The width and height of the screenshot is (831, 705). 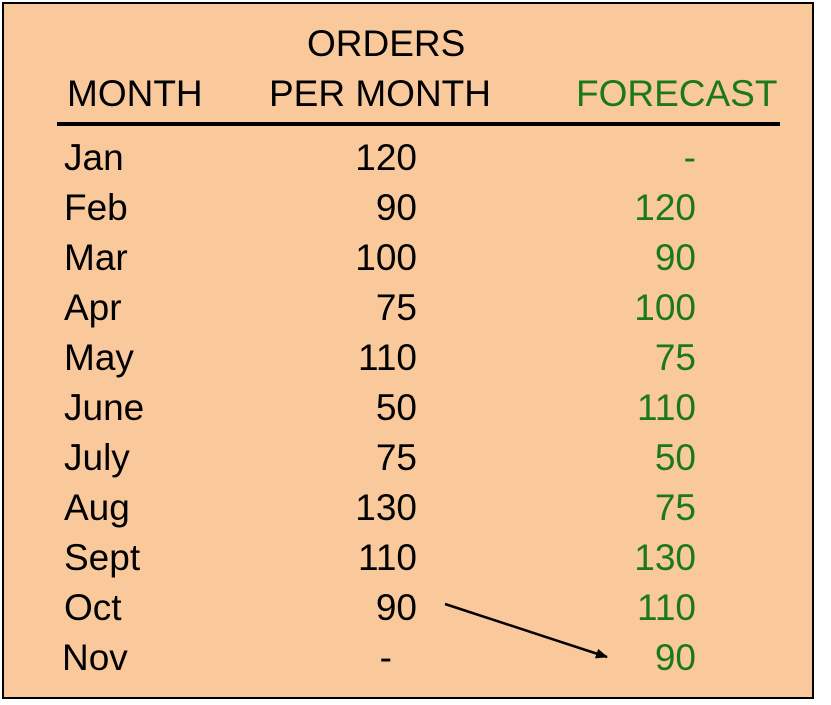 What do you see at coordinates (380, 93) in the screenshot?
I see `header-orders-line2: PER MONTH` at bounding box center [380, 93].